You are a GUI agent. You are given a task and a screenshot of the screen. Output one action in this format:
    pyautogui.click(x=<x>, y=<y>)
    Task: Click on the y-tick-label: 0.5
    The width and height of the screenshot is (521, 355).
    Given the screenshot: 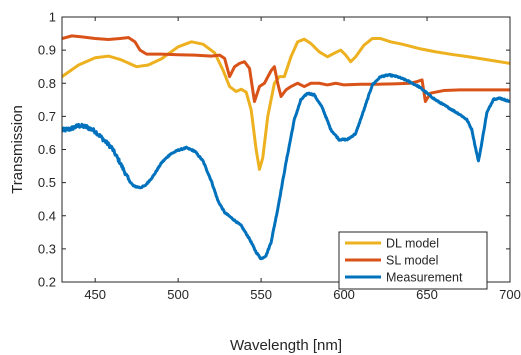 What is the action you would take?
    pyautogui.click(x=47, y=182)
    